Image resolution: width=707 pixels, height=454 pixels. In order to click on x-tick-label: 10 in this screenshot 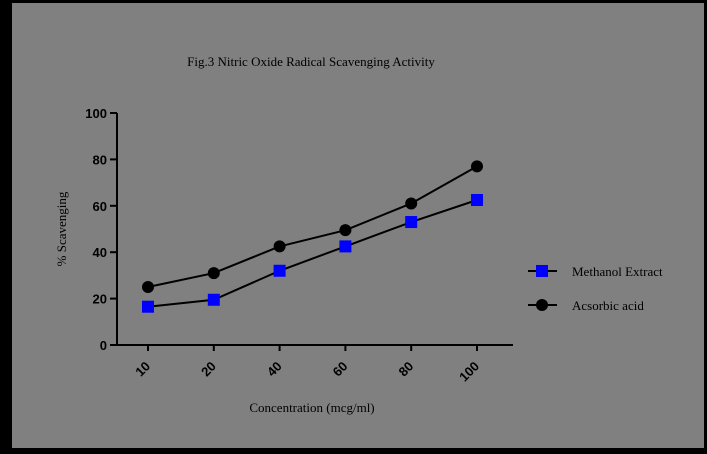, I will do `click(142, 369)`.